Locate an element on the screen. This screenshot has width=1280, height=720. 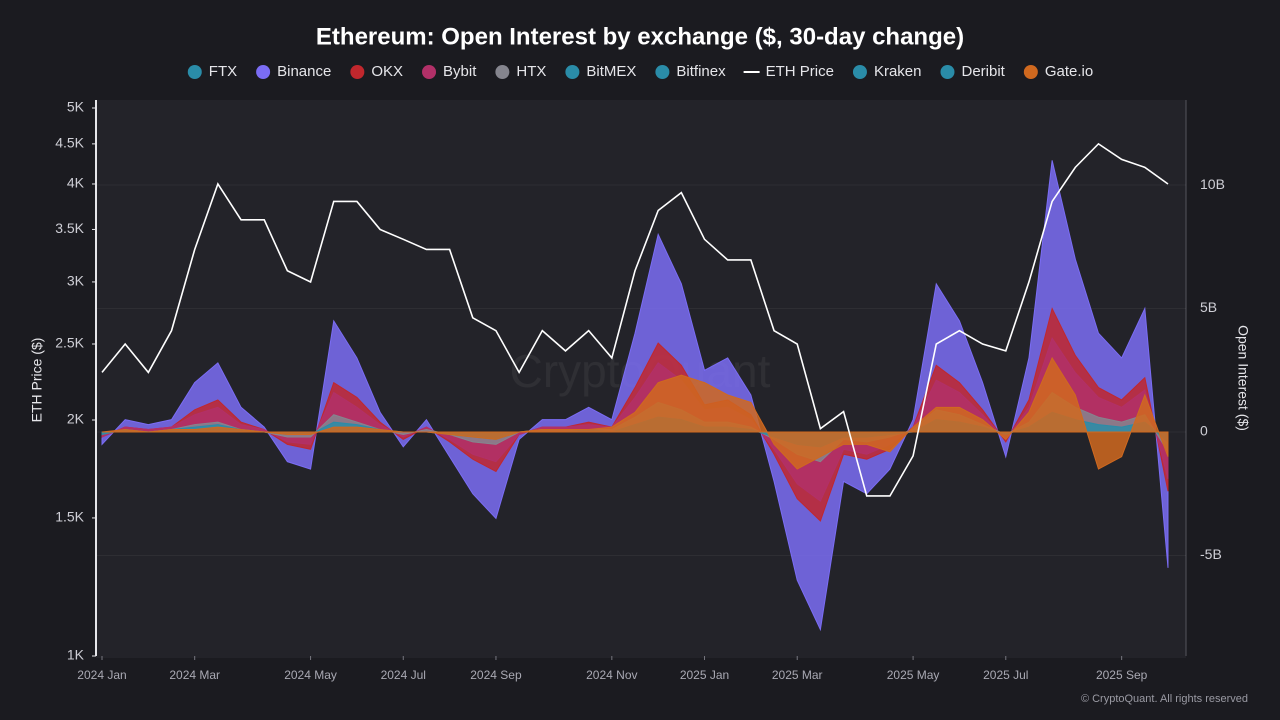
x-tick-label: 2025 Mar is located at coordinates (797, 675).